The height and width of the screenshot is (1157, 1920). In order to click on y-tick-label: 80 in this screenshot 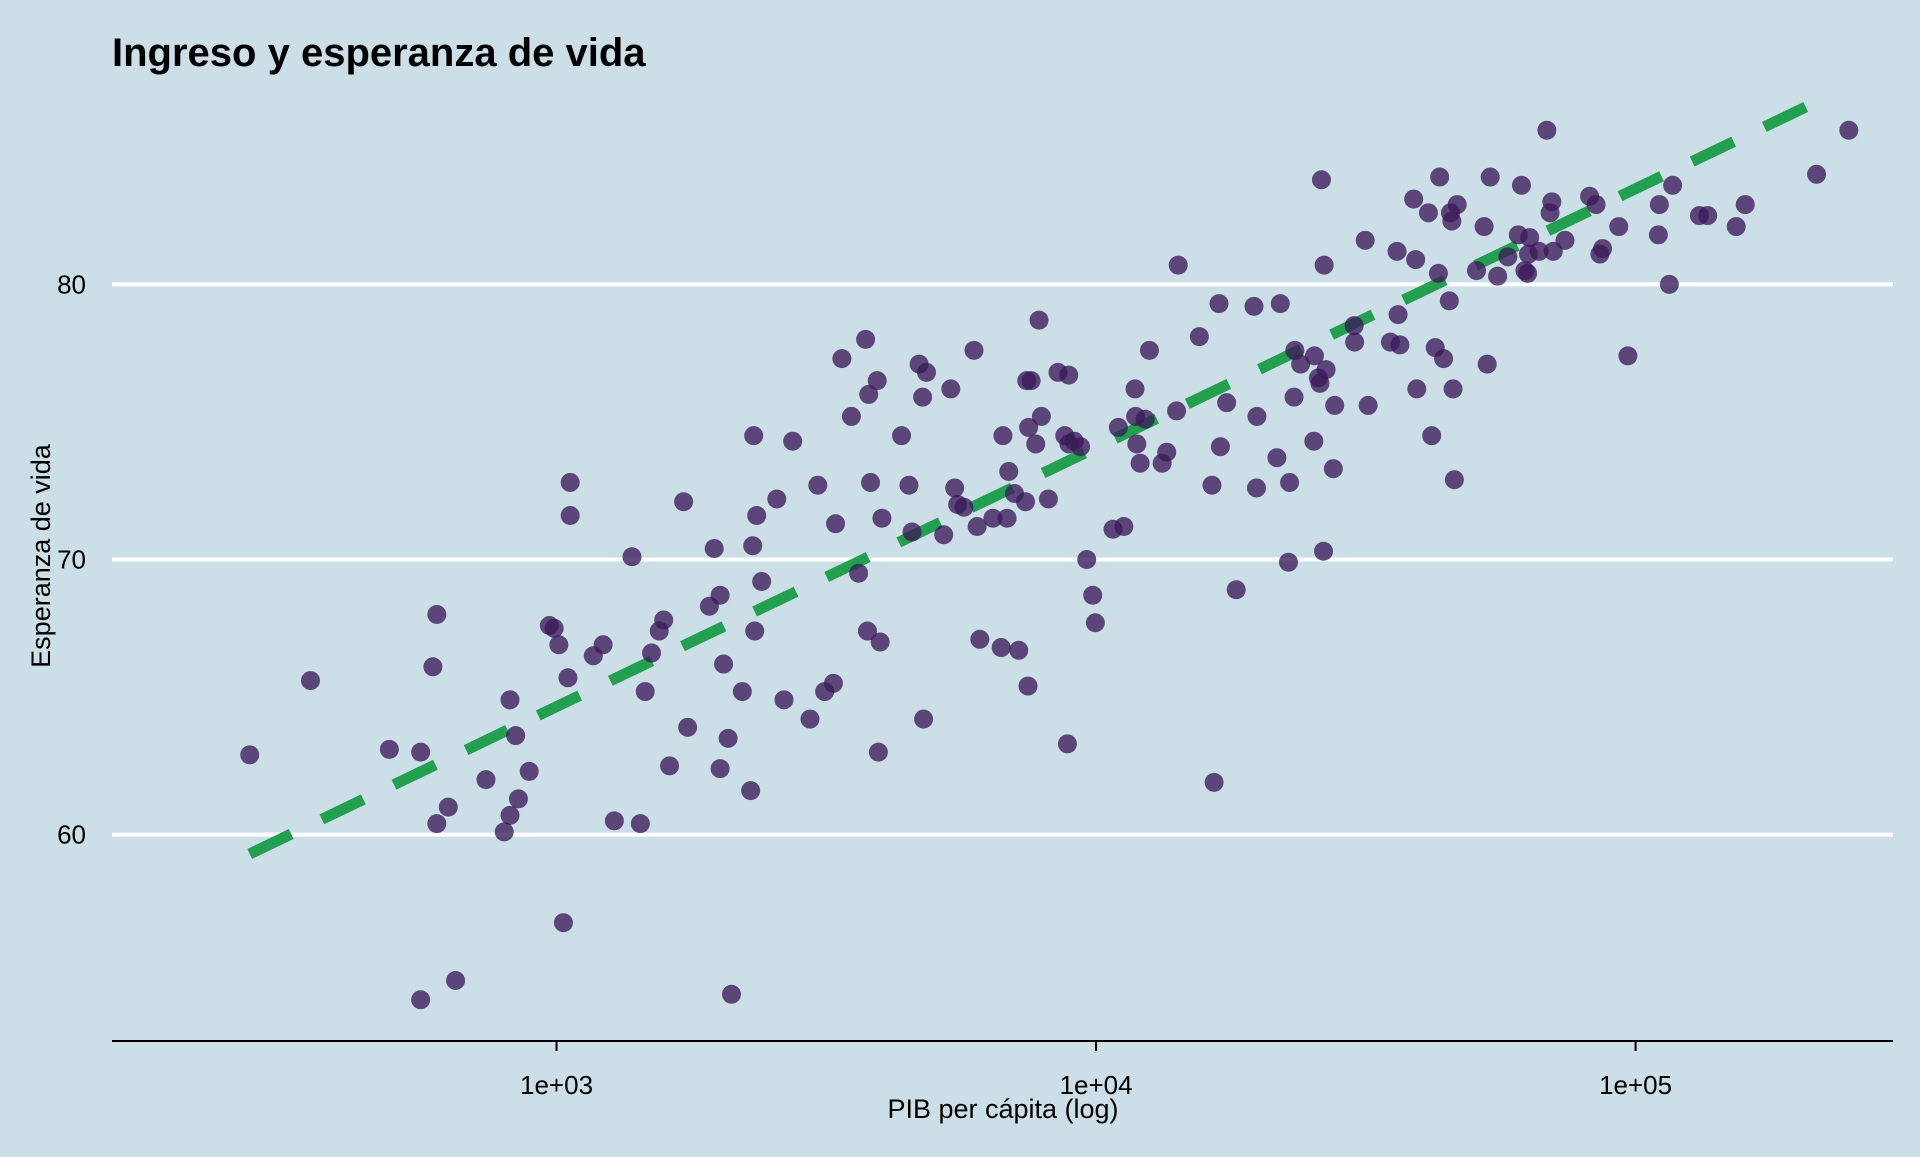, I will do `click(71, 284)`.